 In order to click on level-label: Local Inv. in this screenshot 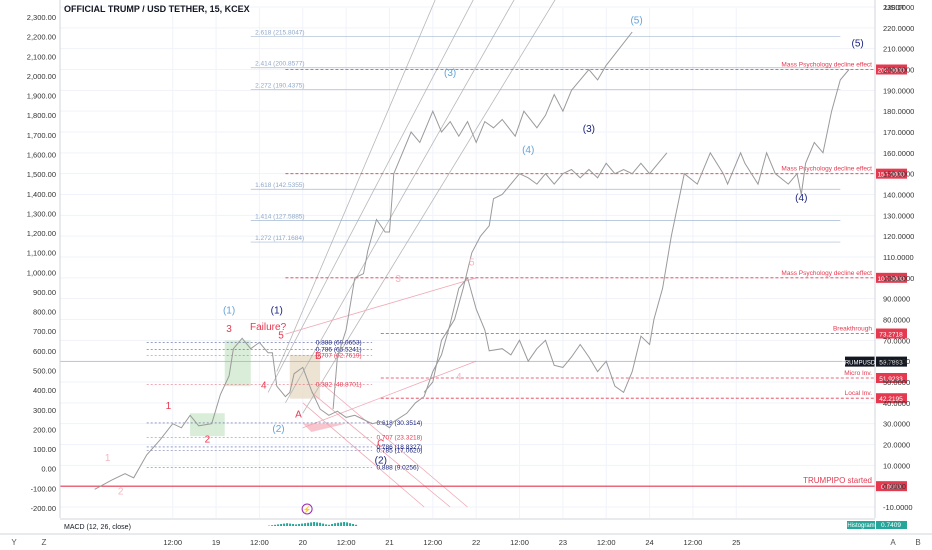, I will do `click(859, 393)`.